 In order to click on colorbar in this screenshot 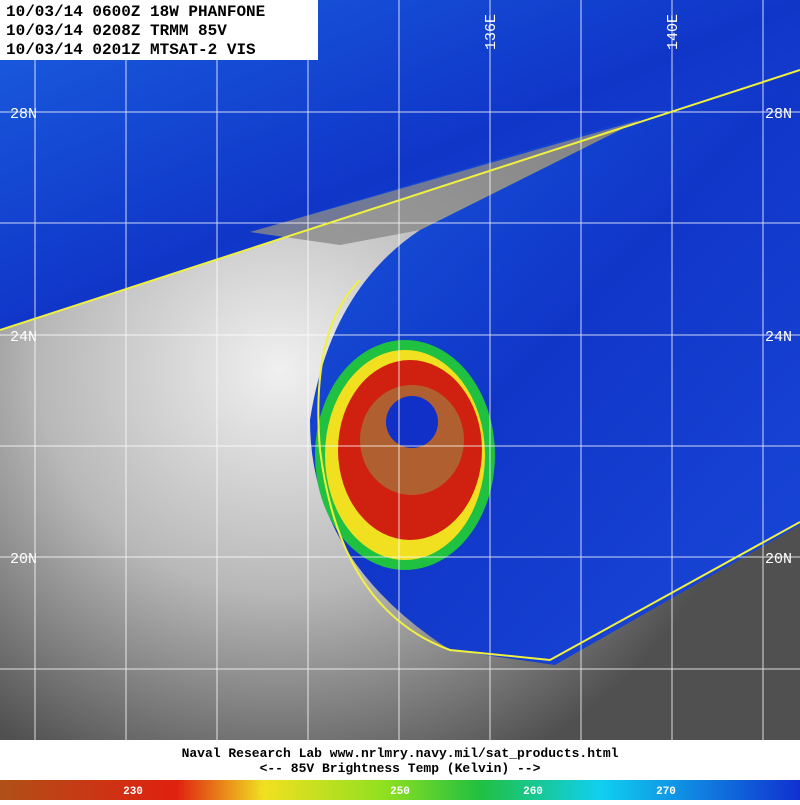, I will do `click(400, 790)`.